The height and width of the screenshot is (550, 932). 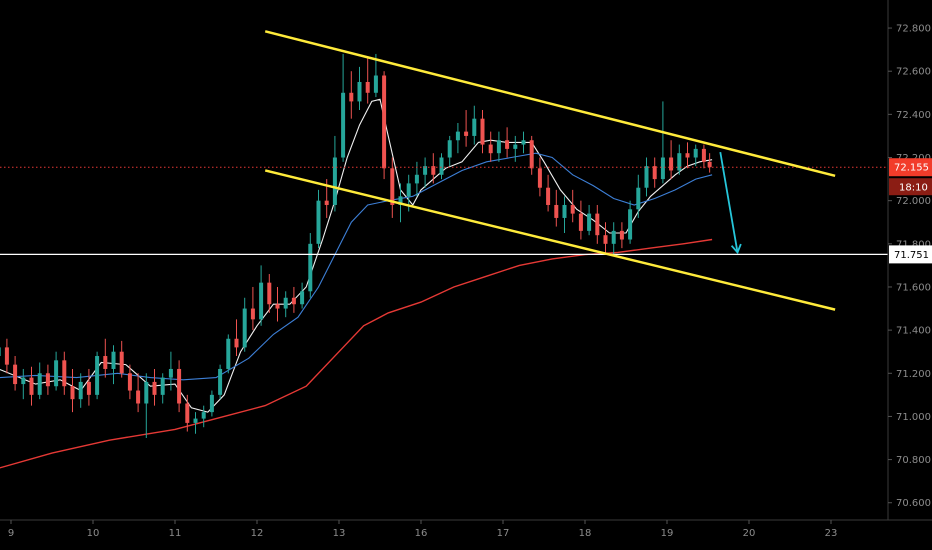 I want to click on time-axis: 9 10 11 12 13 16 17 18 19 20 23, so click(x=466, y=529).